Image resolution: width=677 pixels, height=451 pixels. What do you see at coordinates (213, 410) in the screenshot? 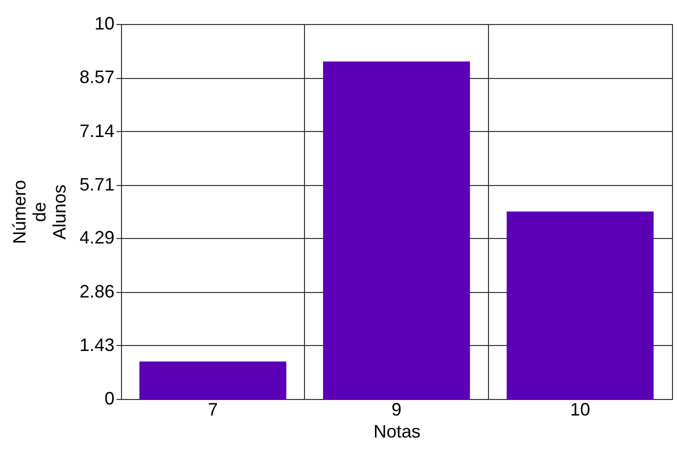
I see `x-tick-label: 7` at bounding box center [213, 410].